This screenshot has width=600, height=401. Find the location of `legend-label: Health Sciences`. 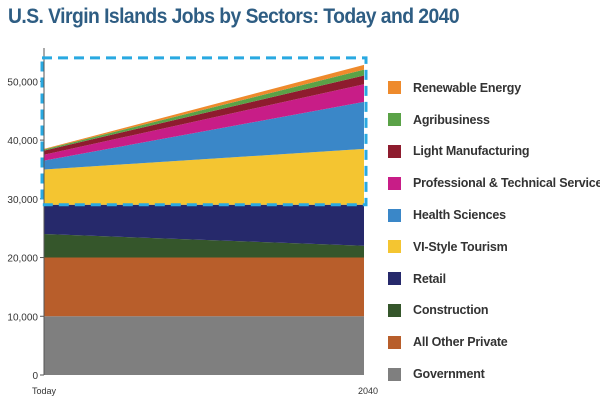

legend-label: Health Sciences is located at coordinates (459, 215).